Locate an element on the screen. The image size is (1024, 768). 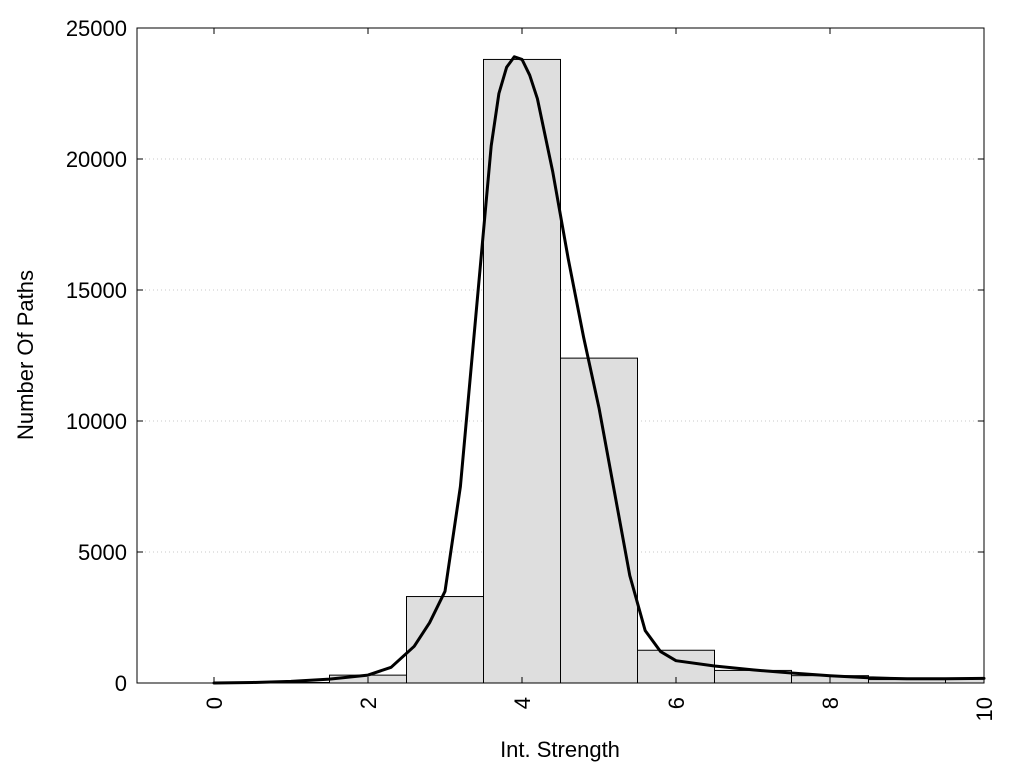
y-tick-label: 0 is located at coordinates (121, 683).